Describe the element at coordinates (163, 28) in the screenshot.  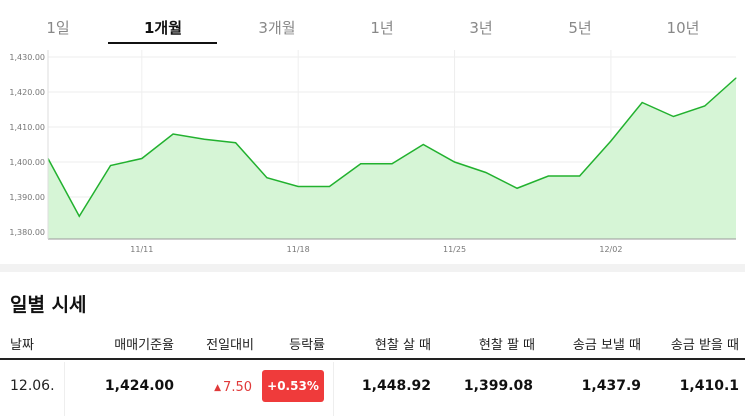
I see `tab-1m: 1개월` at that location.